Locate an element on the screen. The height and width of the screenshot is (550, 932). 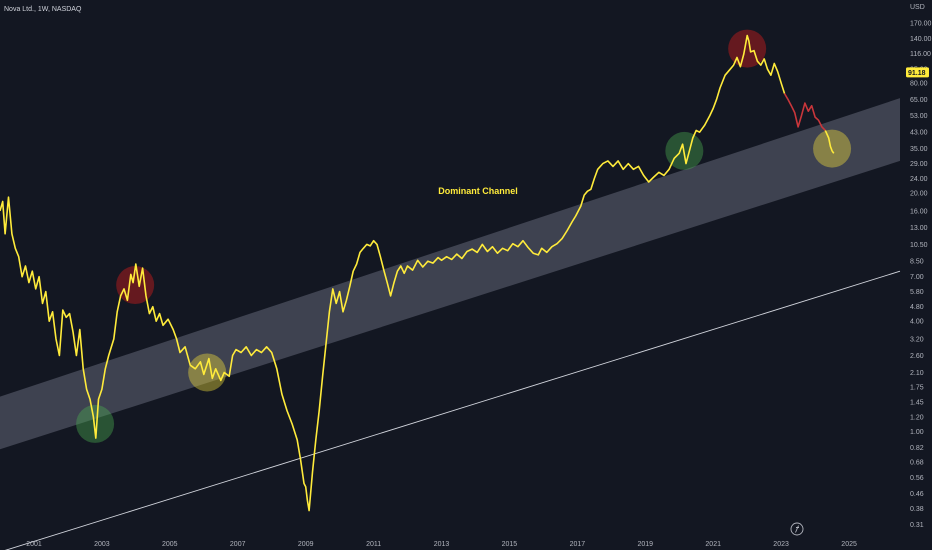
y-tick-label: 0.56 is located at coordinates (917, 478).